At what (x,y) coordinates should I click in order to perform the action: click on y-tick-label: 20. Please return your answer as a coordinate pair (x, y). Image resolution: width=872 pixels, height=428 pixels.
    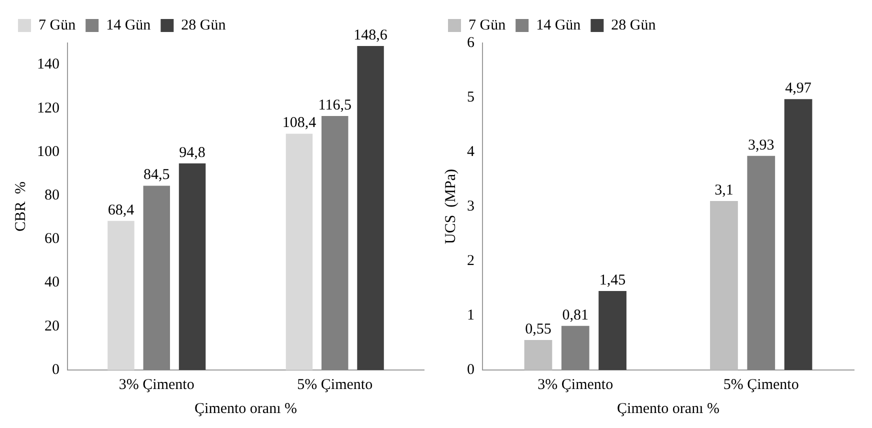
    Looking at the image, I should click on (52, 326).